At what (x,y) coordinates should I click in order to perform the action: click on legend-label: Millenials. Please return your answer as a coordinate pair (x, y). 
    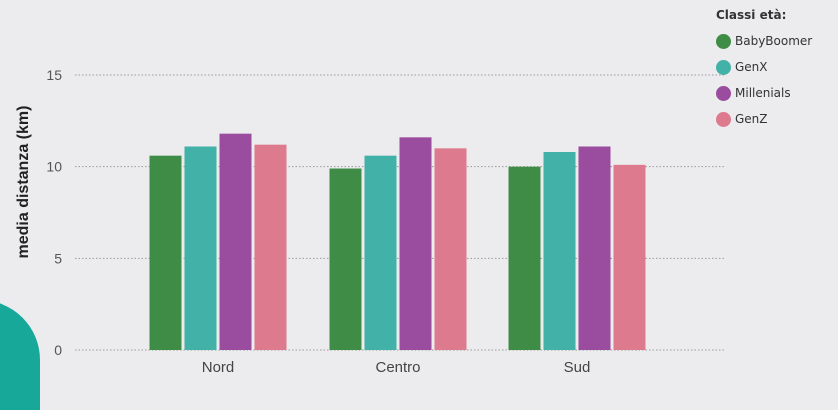
    Looking at the image, I should click on (763, 93).